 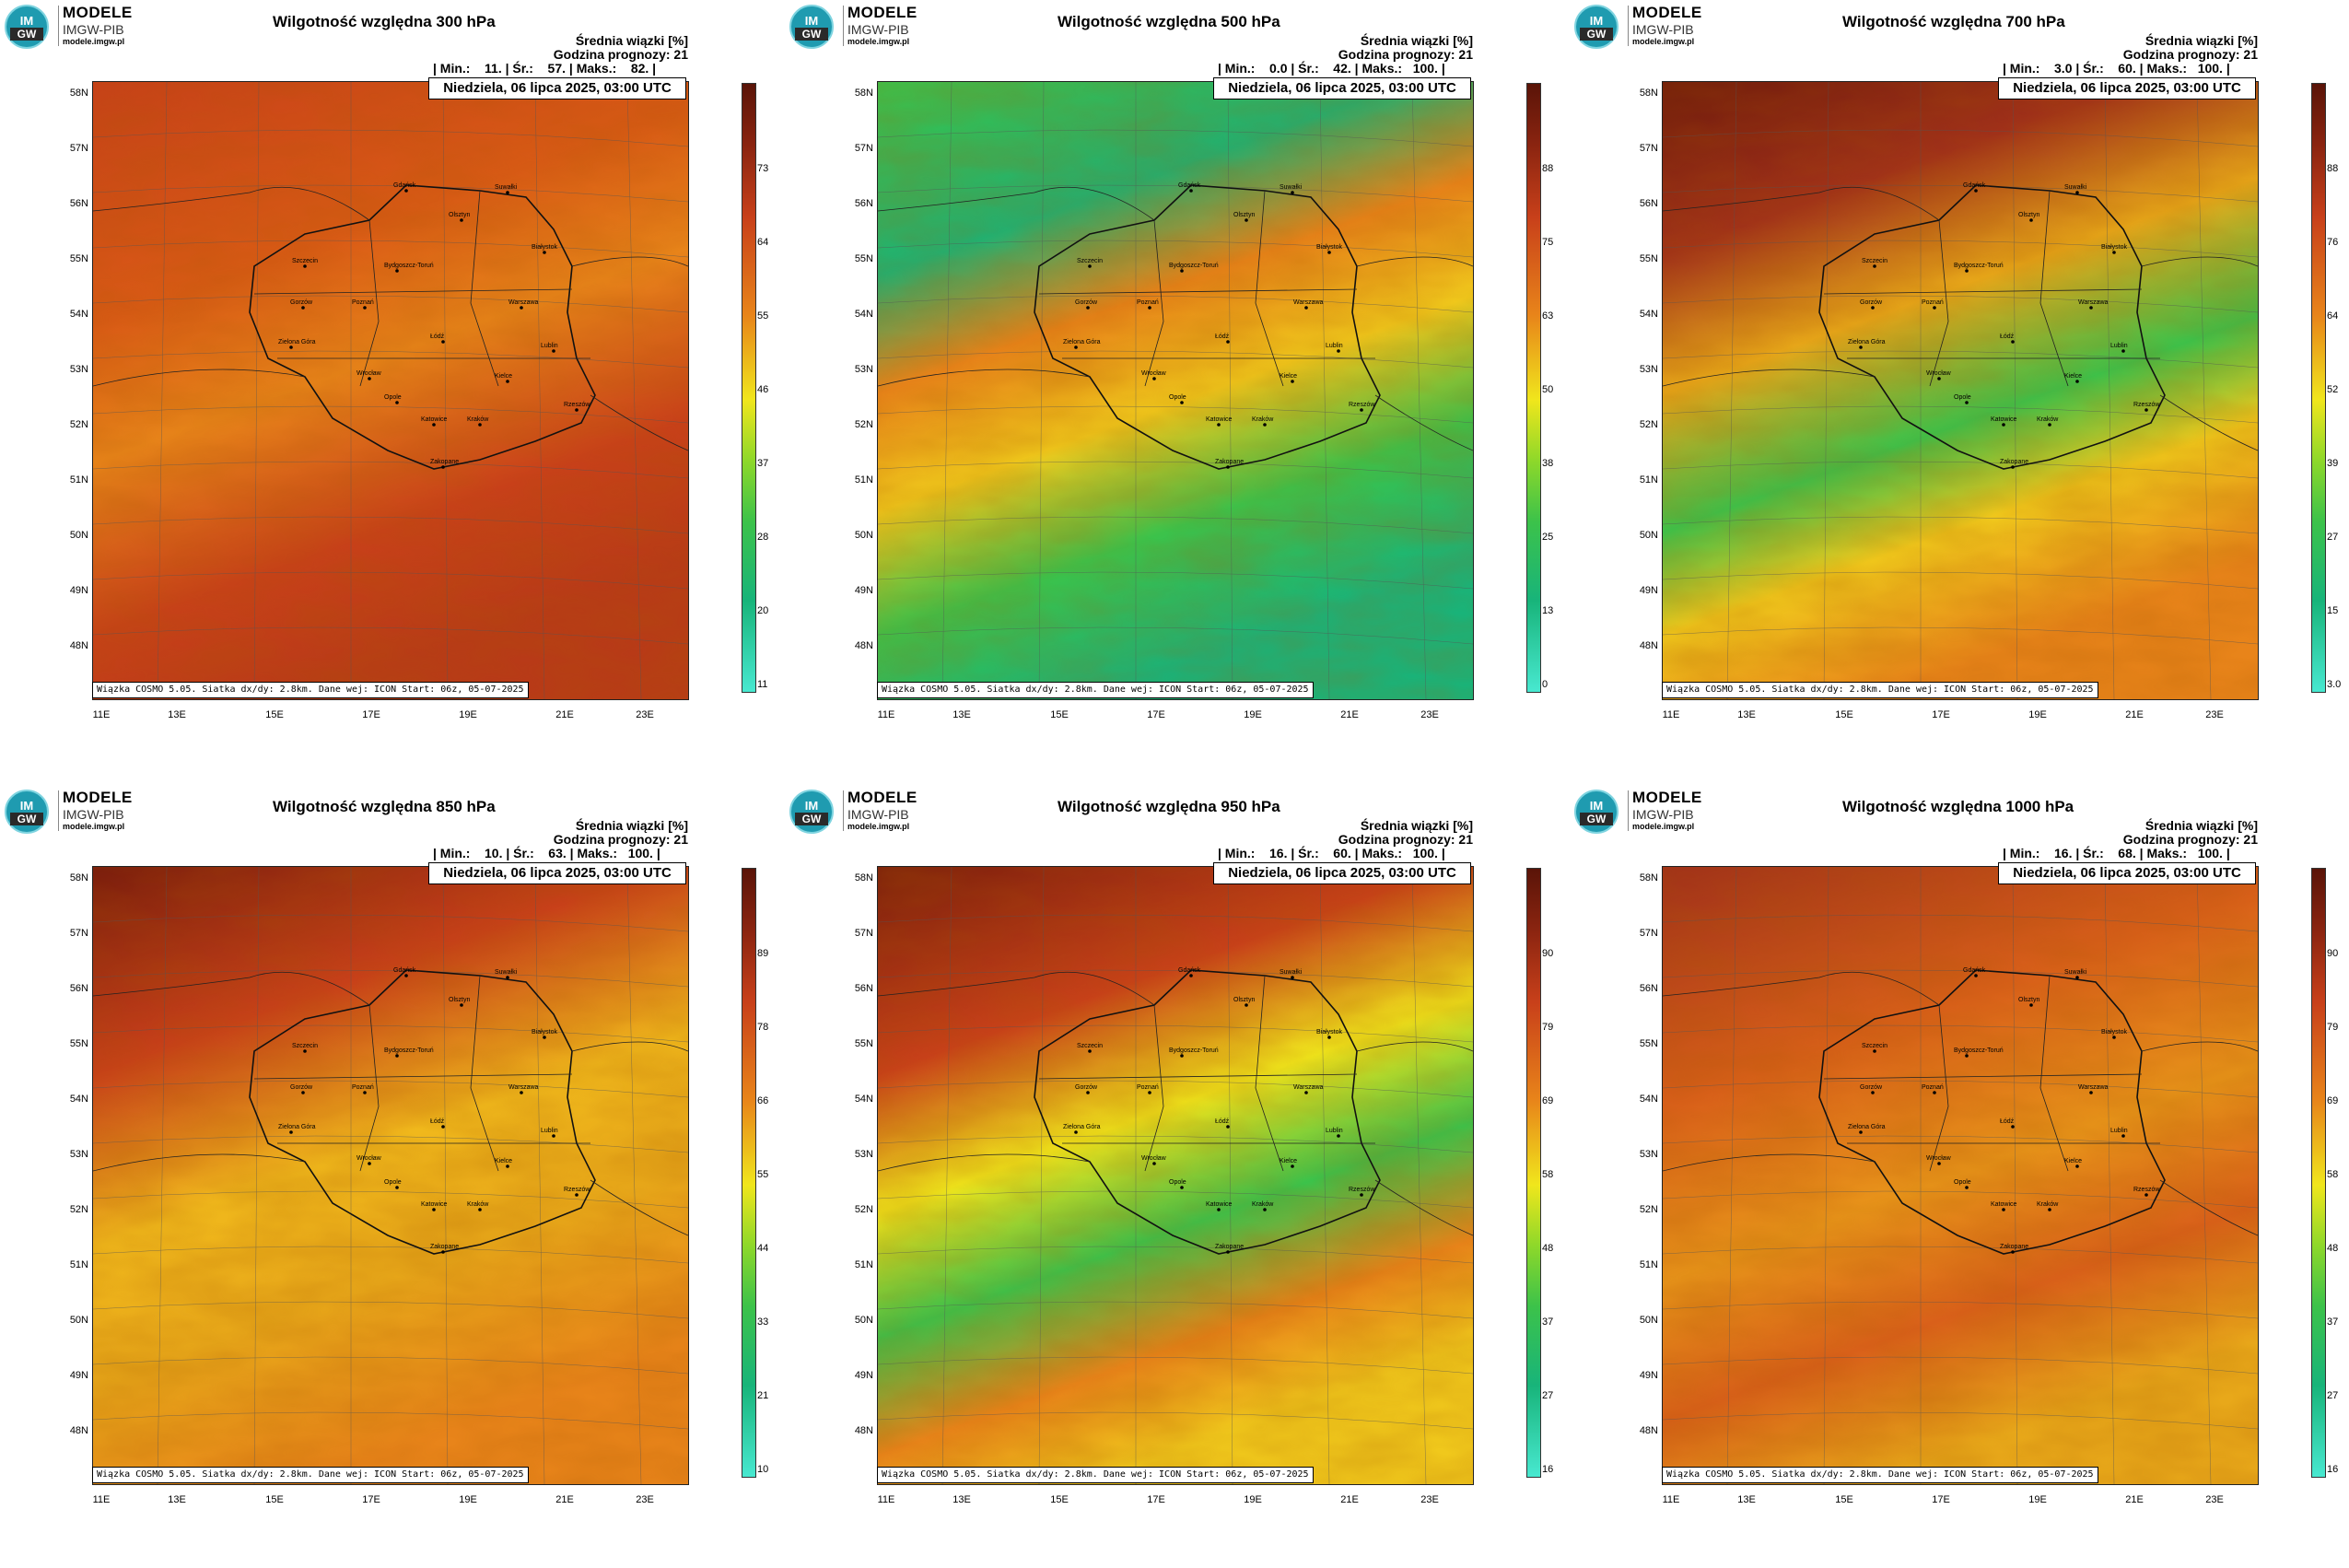 What do you see at coordinates (78, 878) in the screenshot?
I see `lat-label: 58N` at bounding box center [78, 878].